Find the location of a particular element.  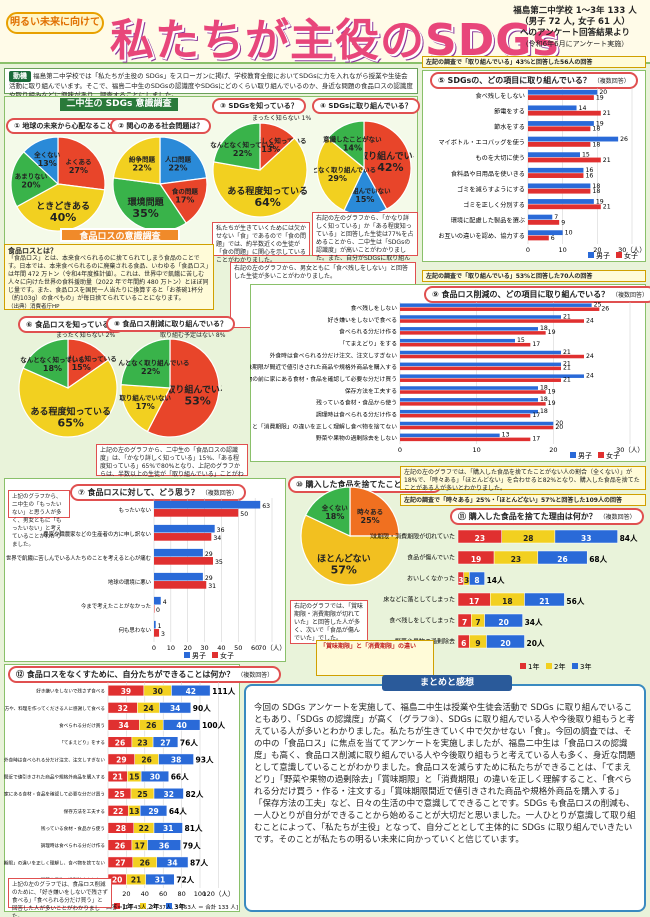

q9-category-label: 調理時は食べられる分だけ作る is located at coordinates (356, 414).